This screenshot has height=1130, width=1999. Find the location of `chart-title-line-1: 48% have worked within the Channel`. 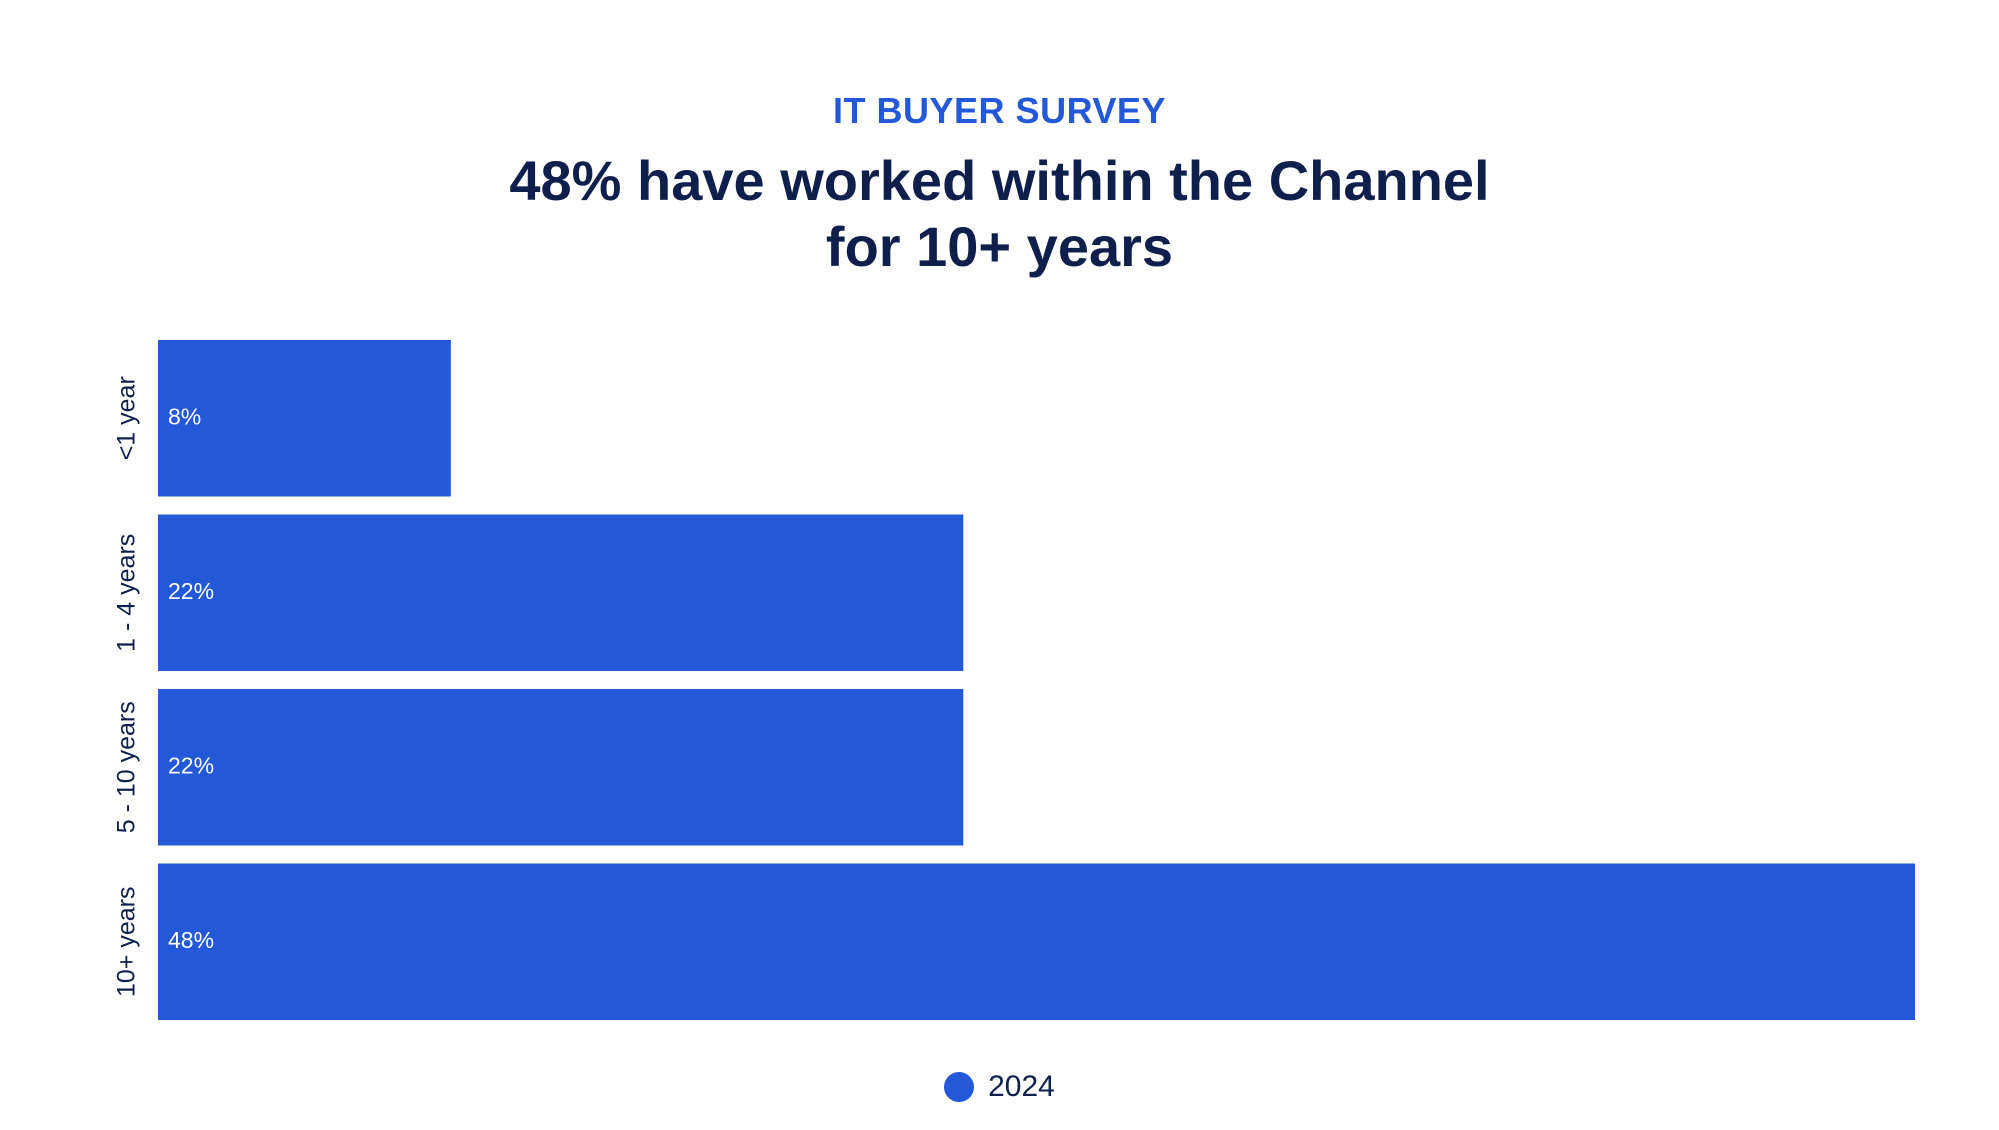

chart-title-line-1: 48% have worked within the Channel is located at coordinates (999, 180).